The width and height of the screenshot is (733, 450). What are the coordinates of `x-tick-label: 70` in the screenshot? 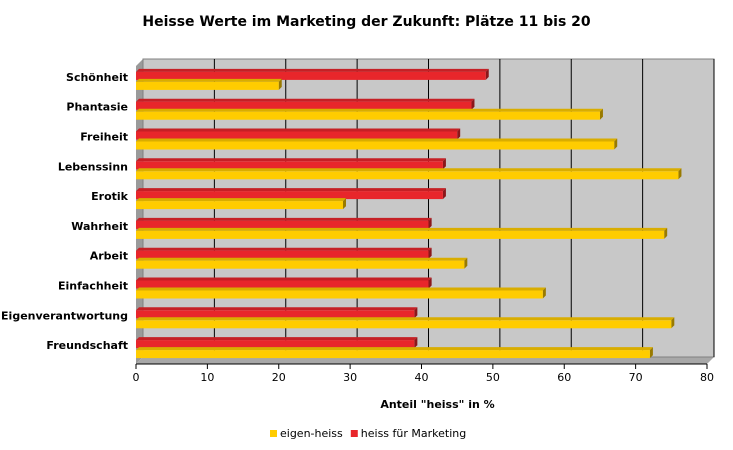 It's located at (636, 377).